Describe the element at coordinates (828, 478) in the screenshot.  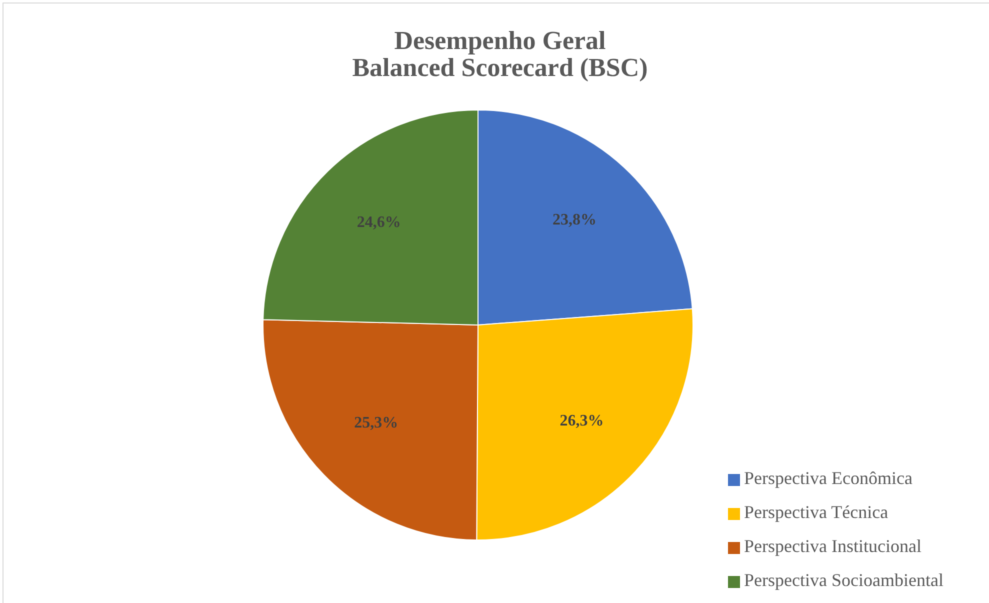
I see `legend-label: Perspectiva Econômica` at that location.